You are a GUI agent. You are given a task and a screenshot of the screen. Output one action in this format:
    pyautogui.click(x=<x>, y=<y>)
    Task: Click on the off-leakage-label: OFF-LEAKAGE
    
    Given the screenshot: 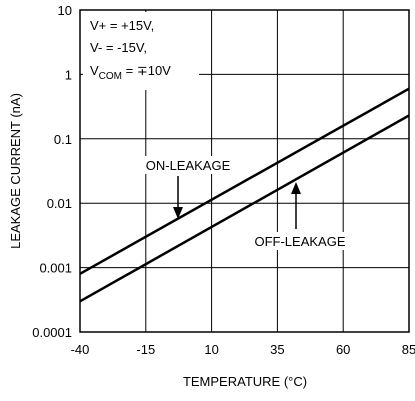 What is the action you would take?
    pyautogui.click(x=299, y=241)
    